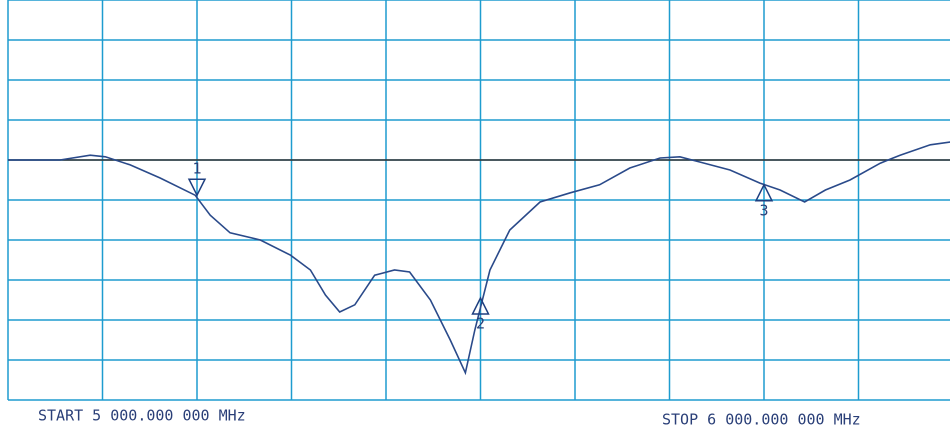  Describe the element at coordinates (196, 169) in the screenshot. I see `marker-label: 1` at that location.